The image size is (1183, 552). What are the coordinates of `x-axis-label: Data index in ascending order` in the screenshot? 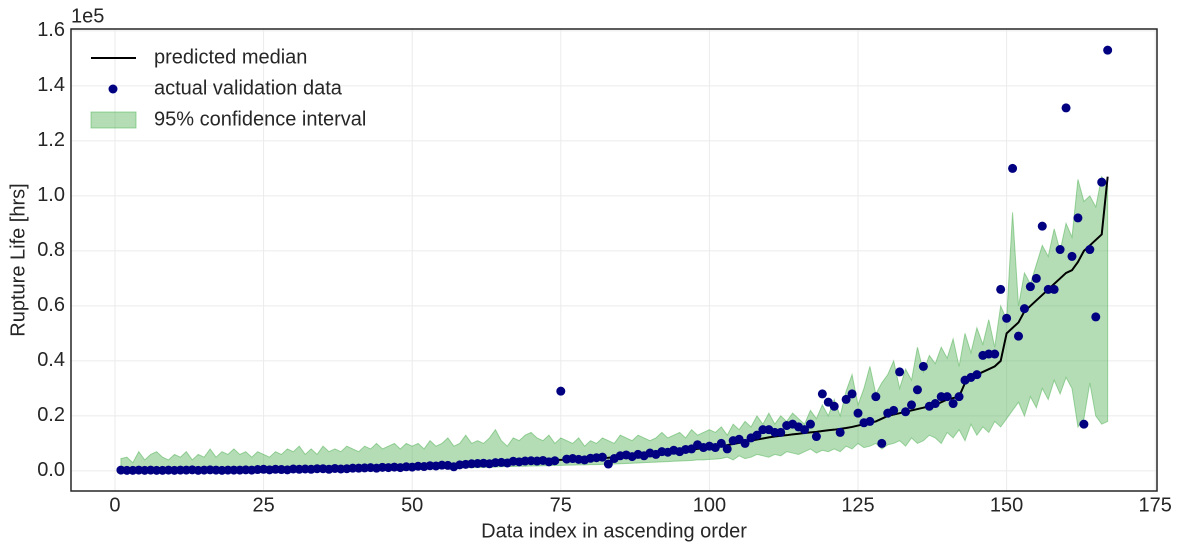 It's located at (614, 531).